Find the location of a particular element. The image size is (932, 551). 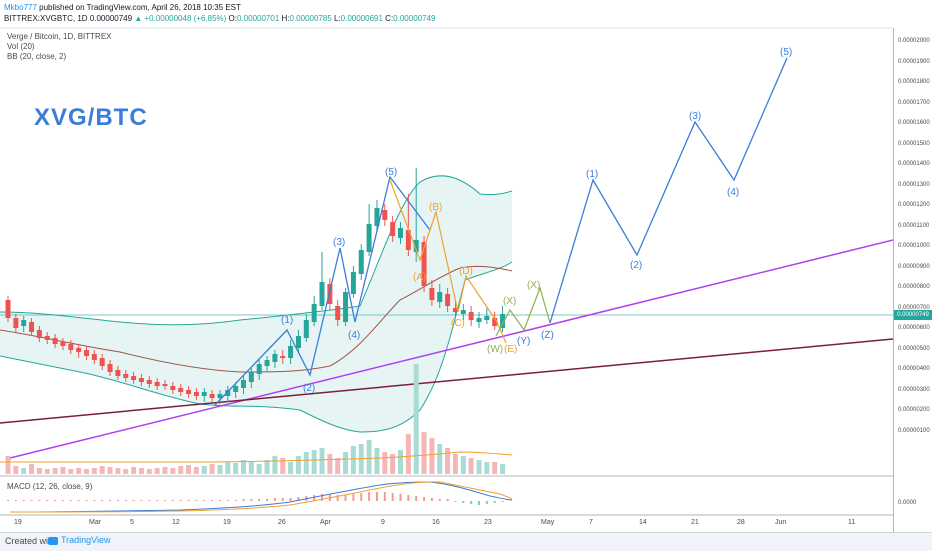

wave-label-d: (D) is located at coordinates (466, 271).